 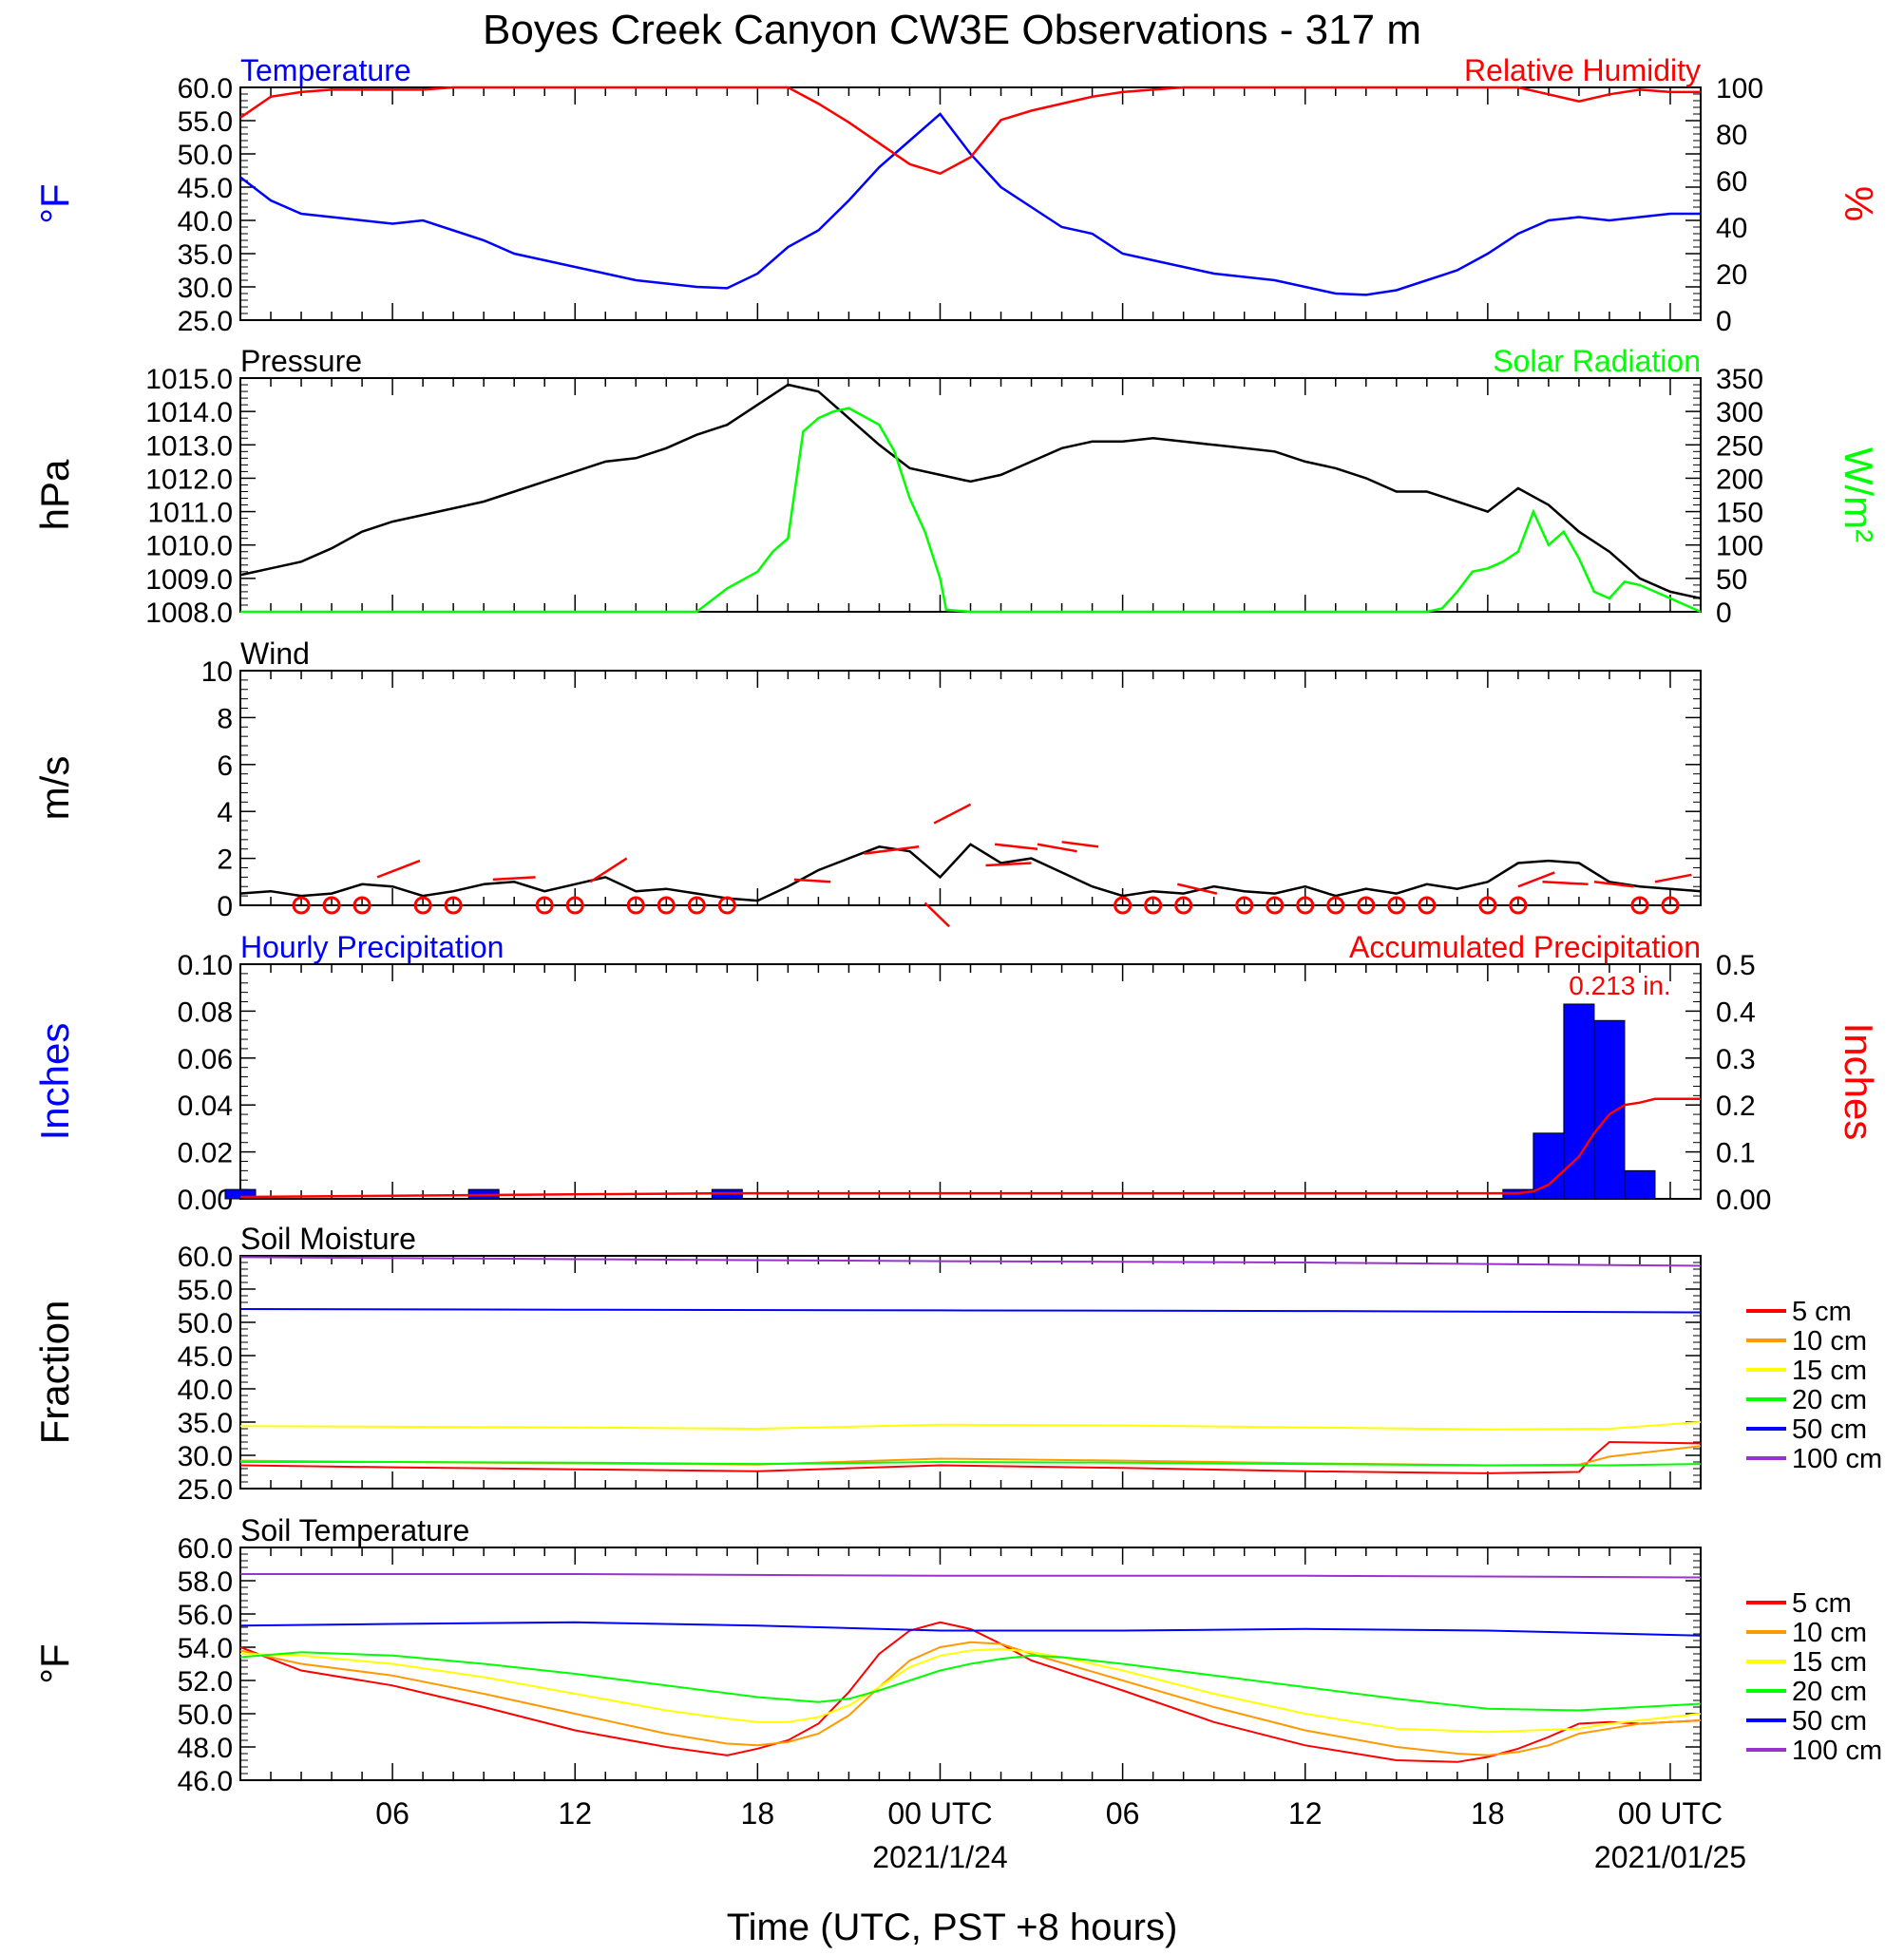 I want to click on panel-title-left: Wind, so click(x=275, y=653).